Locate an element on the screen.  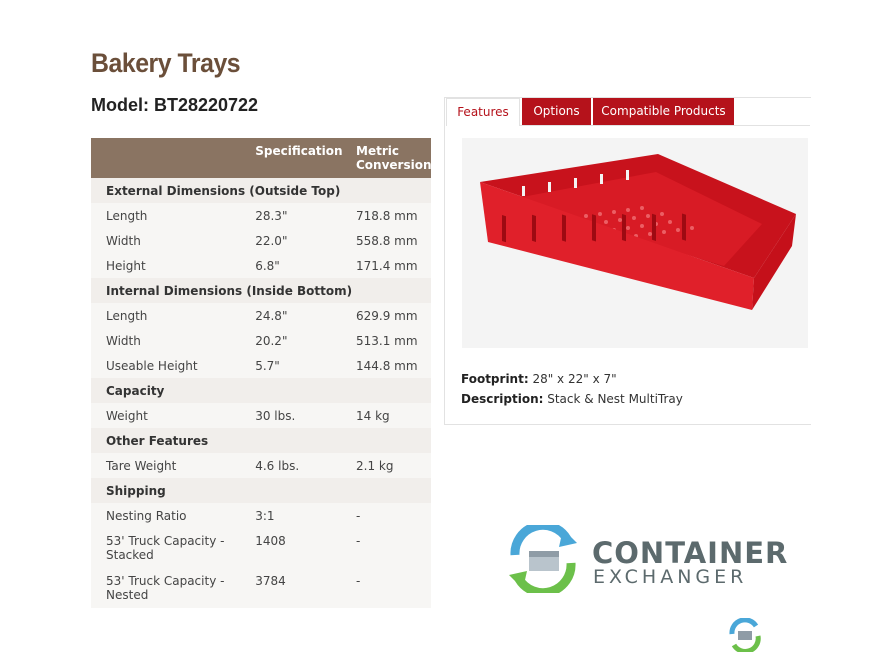
tab-features: Features is located at coordinates (483, 112).